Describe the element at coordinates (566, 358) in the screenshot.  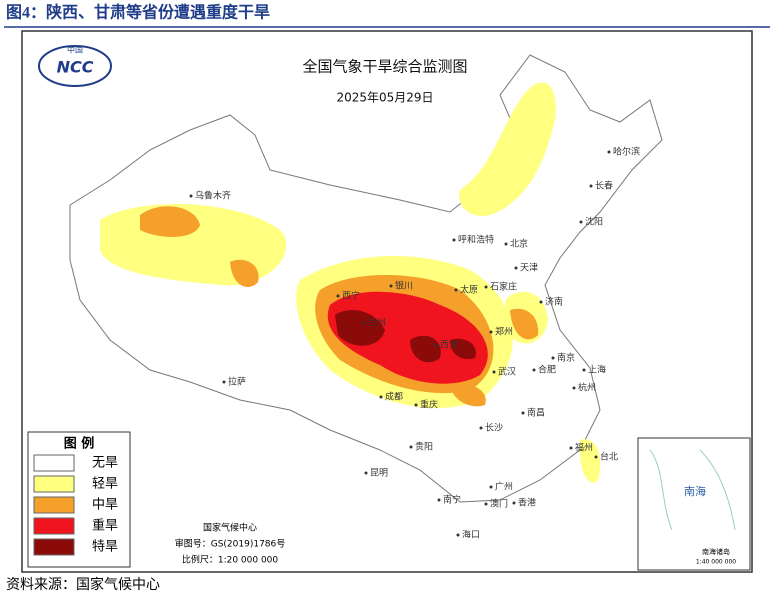
I see `city-label: 南京` at that location.